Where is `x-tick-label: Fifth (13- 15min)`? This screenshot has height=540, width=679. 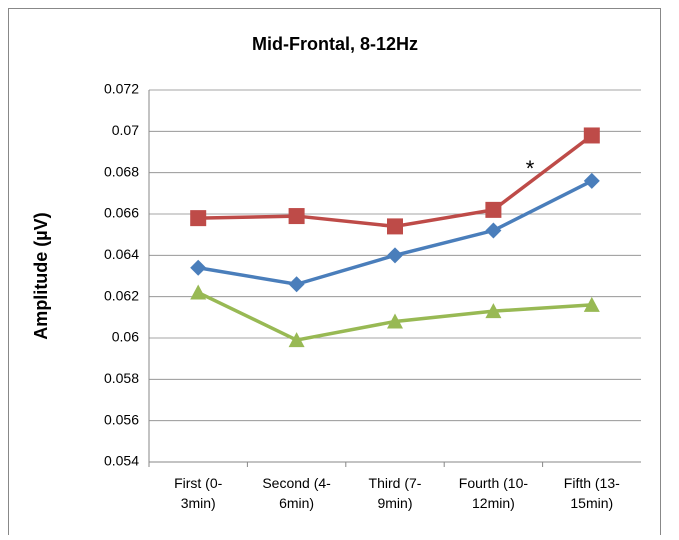
x-tick-label: Fifth (13- 15min) is located at coordinates (592, 493).